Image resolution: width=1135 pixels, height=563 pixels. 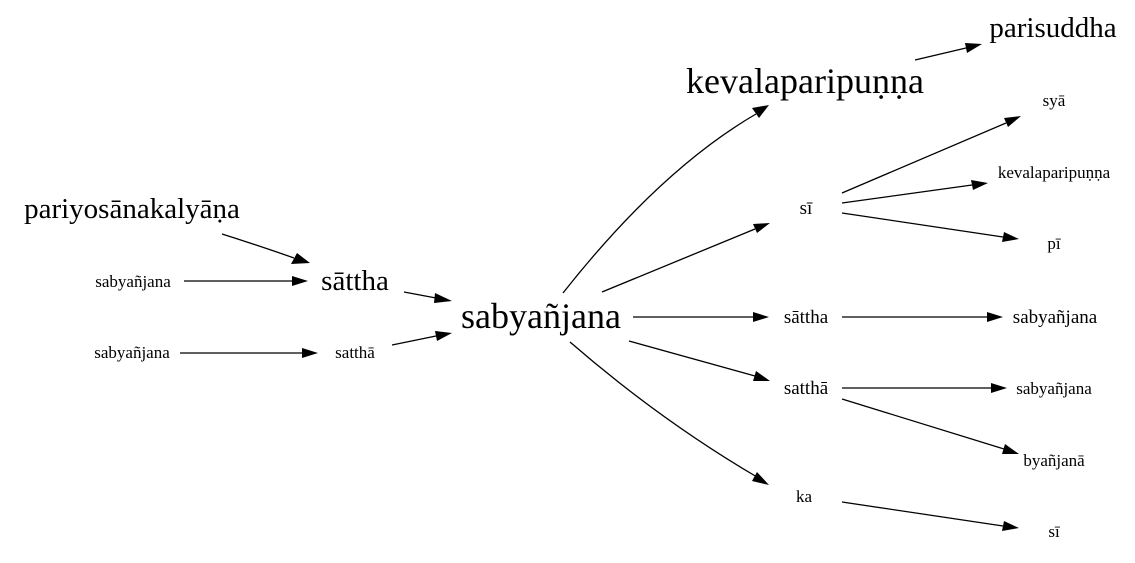 What do you see at coordinates (421, 338) in the screenshot?
I see `edge-sattha2-to-center` at bounding box center [421, 338].